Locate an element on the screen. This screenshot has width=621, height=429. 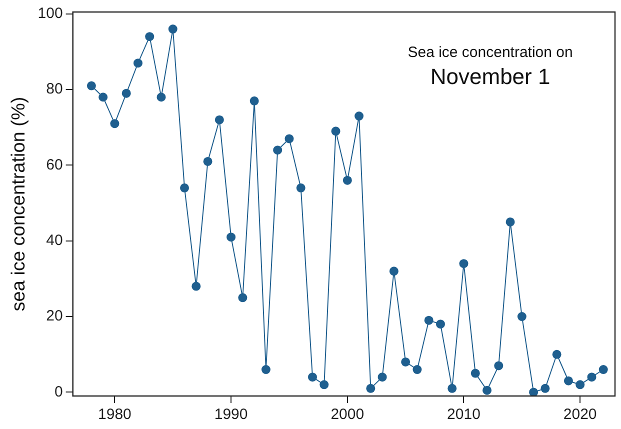
y-tick-label: 100 is located at coordinates (50, 13).